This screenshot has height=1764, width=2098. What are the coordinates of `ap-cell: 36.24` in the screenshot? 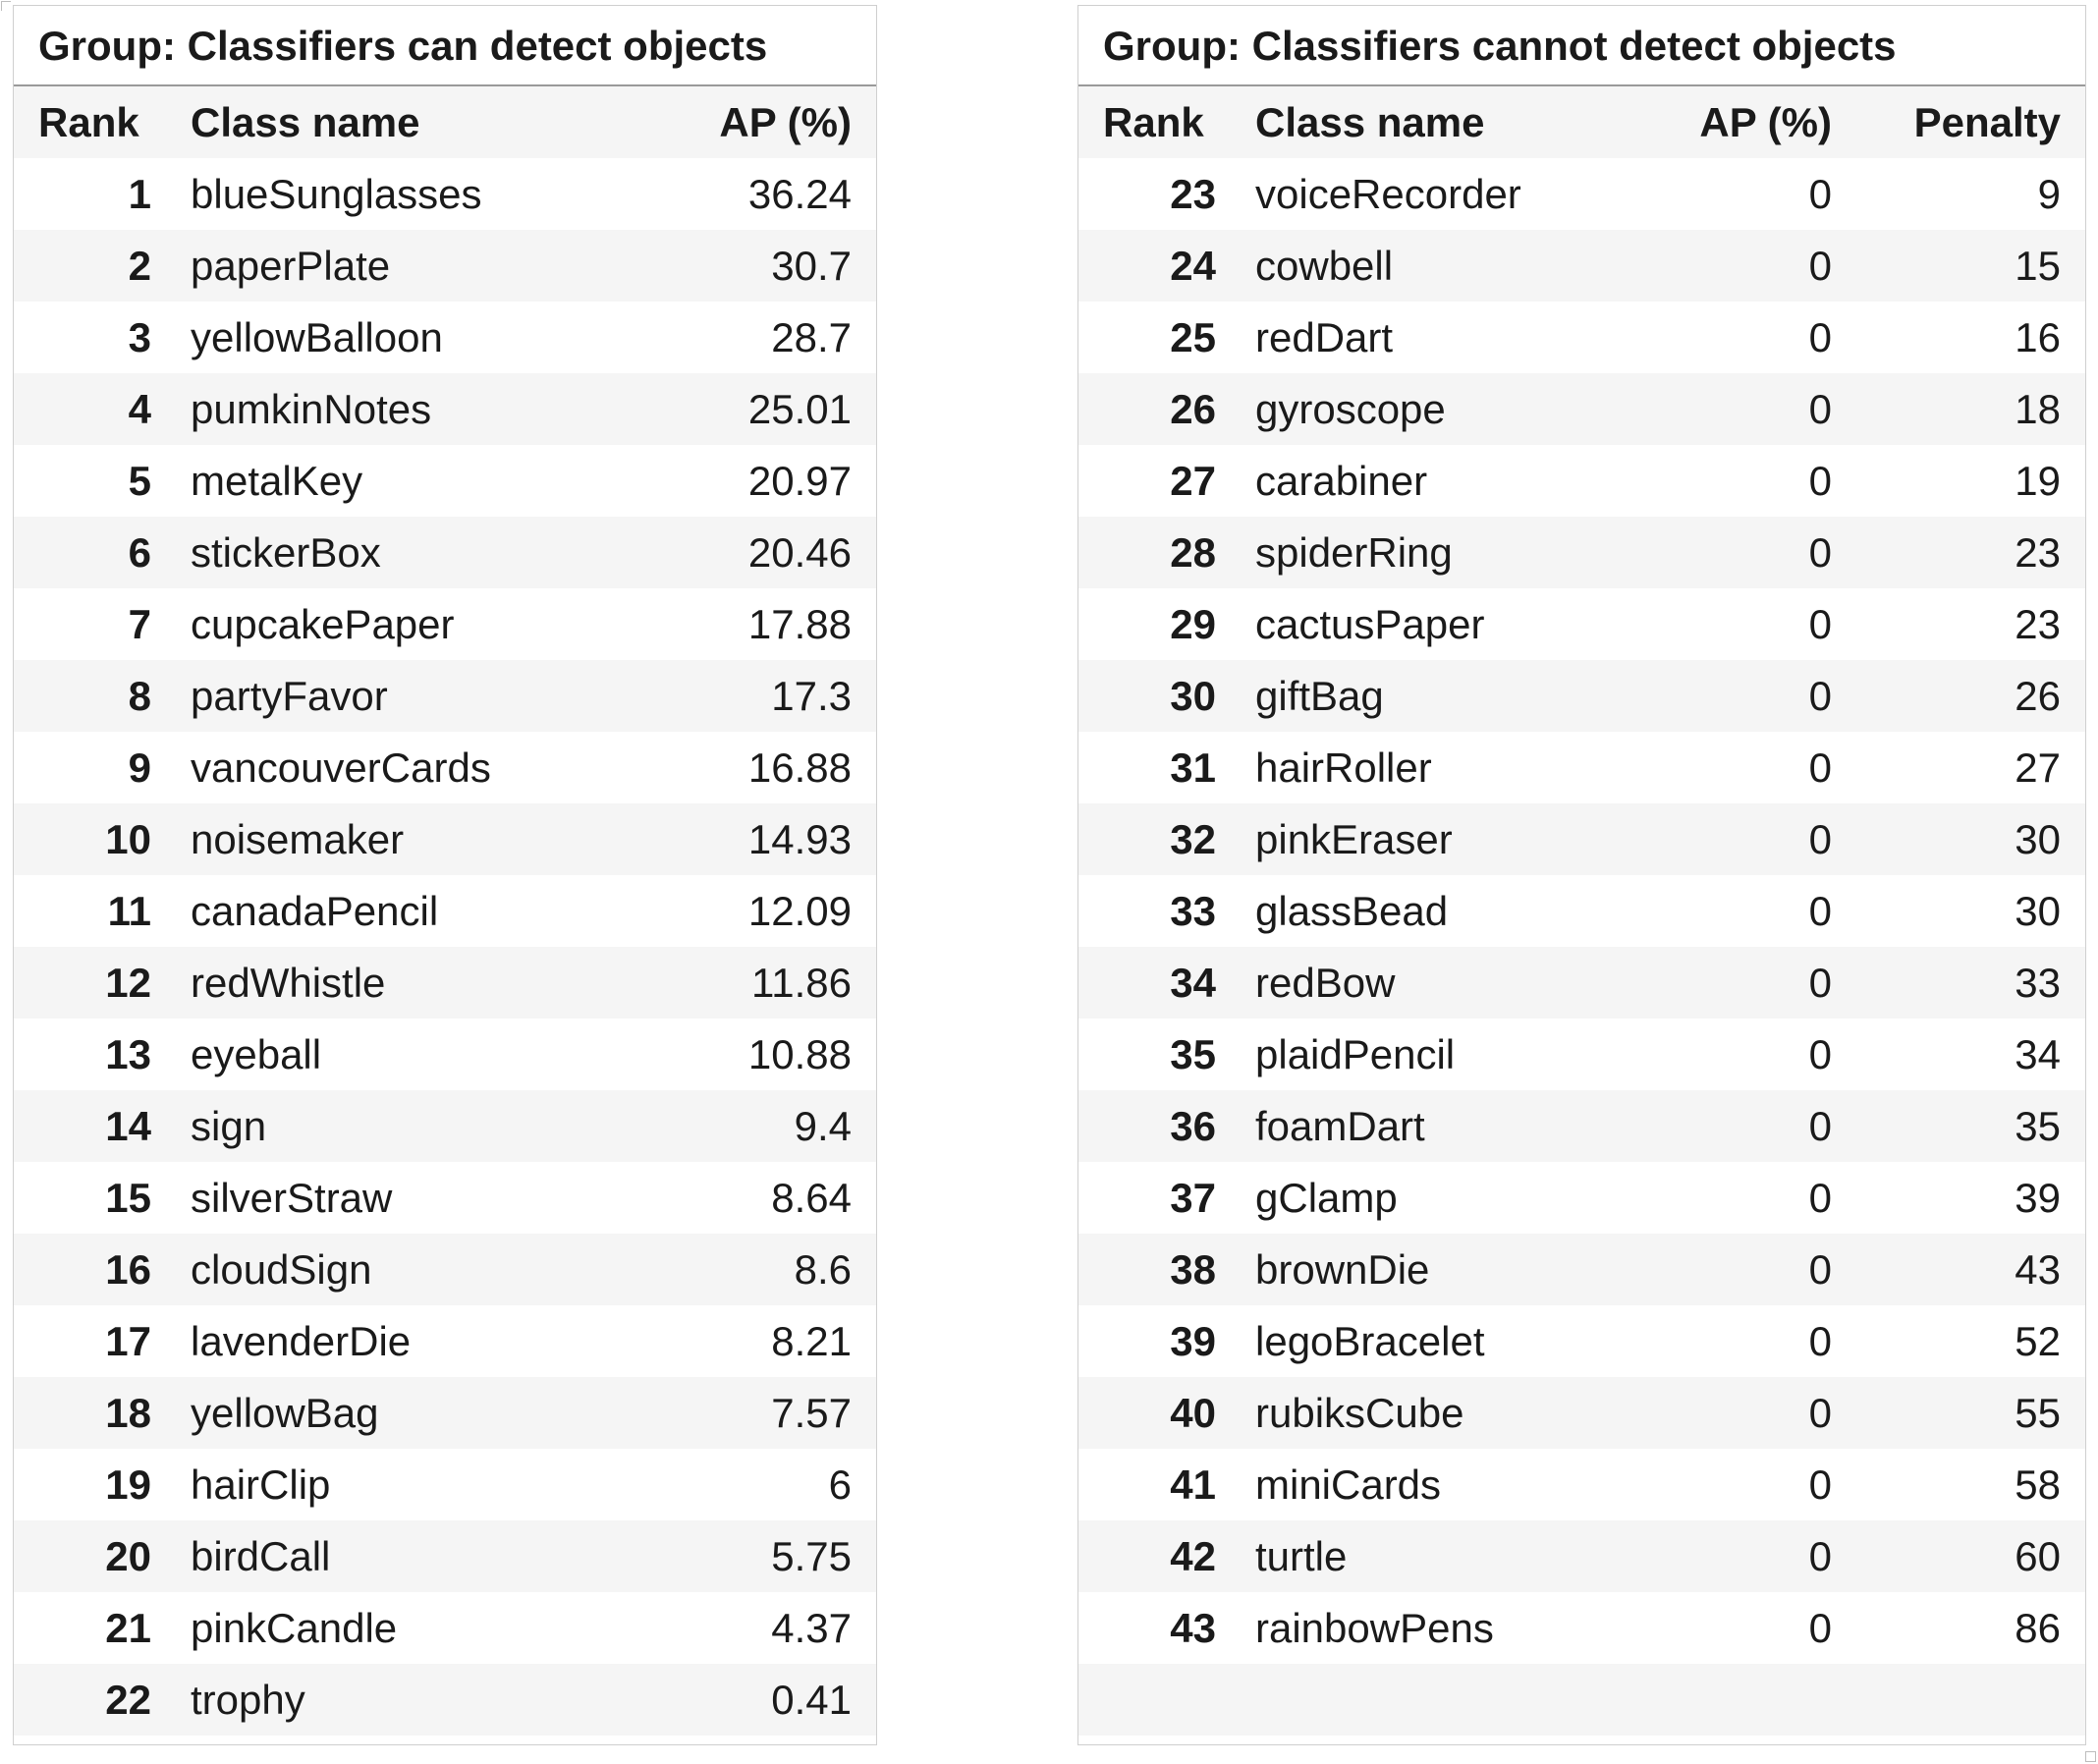 It's located at (800, 194).